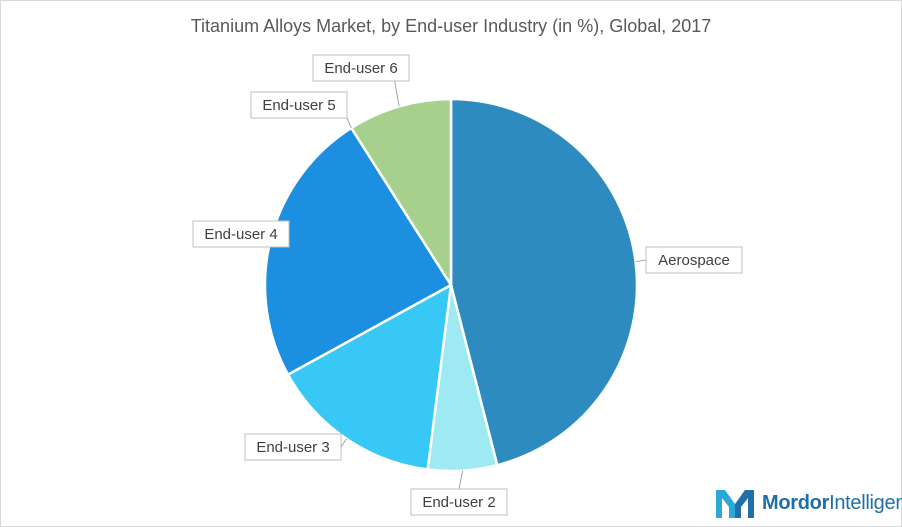 The height and width of the screenshot is (527, 902). I want to click on callout-end-user-6: End-user 6, so click(361, 68).